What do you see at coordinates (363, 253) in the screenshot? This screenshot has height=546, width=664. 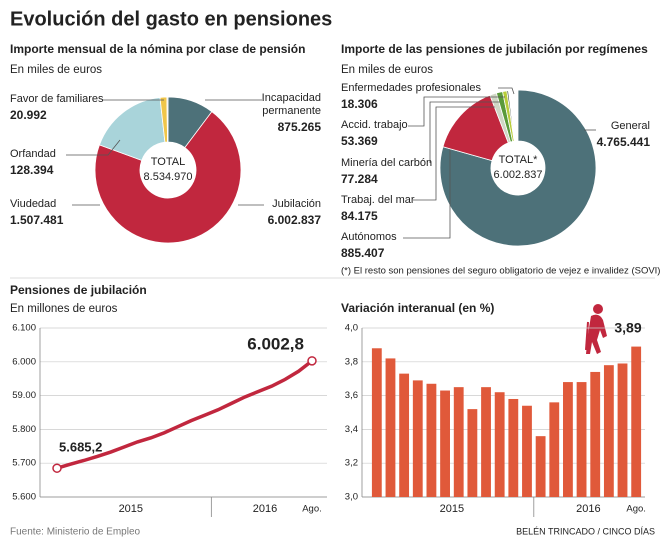 I see `slice-value: 885.407` at bounding box center [363, 253].